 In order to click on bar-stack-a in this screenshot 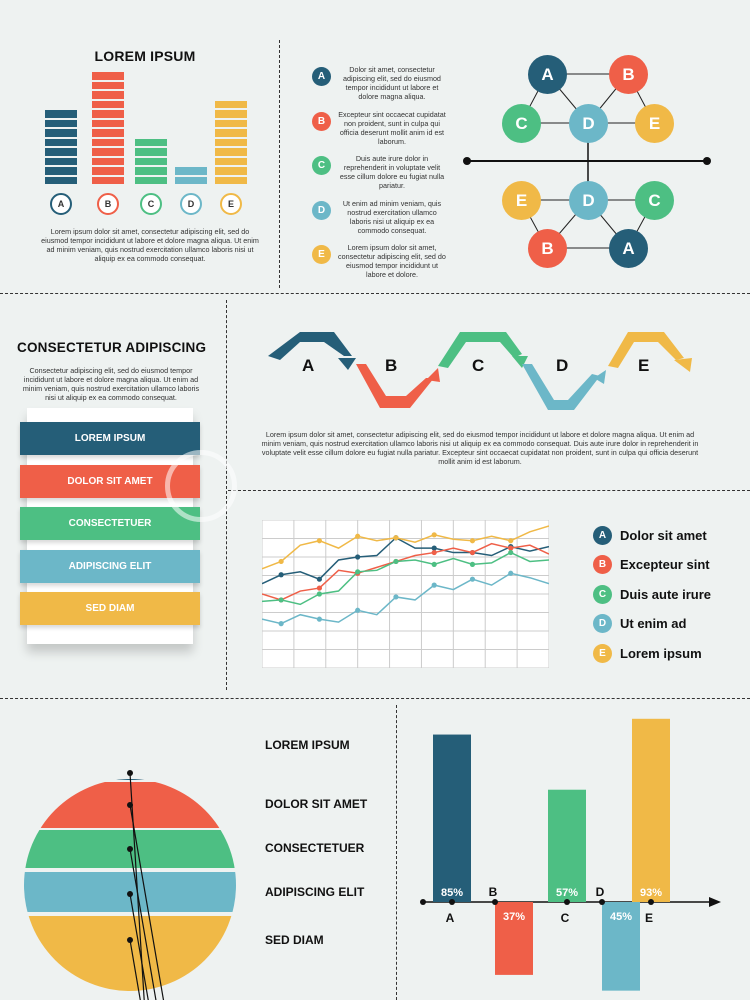, I will do `click(61, 147)`.